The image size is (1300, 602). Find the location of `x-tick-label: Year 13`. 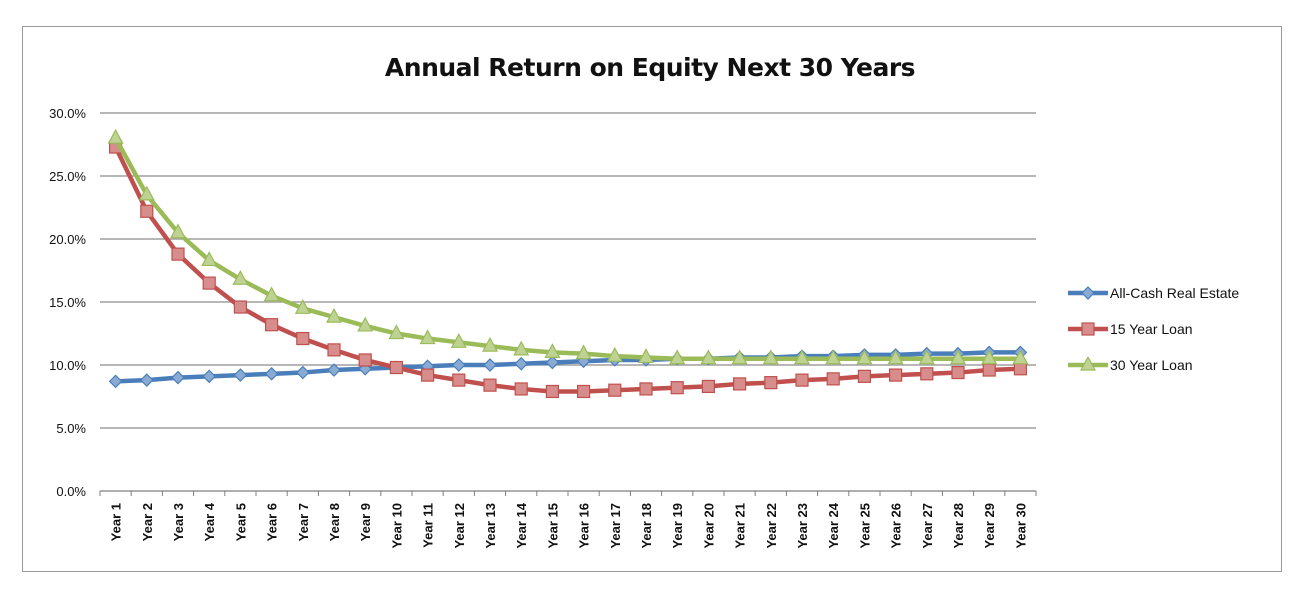

x-tick-label: Year 13 is located at coordinates (490, 526).